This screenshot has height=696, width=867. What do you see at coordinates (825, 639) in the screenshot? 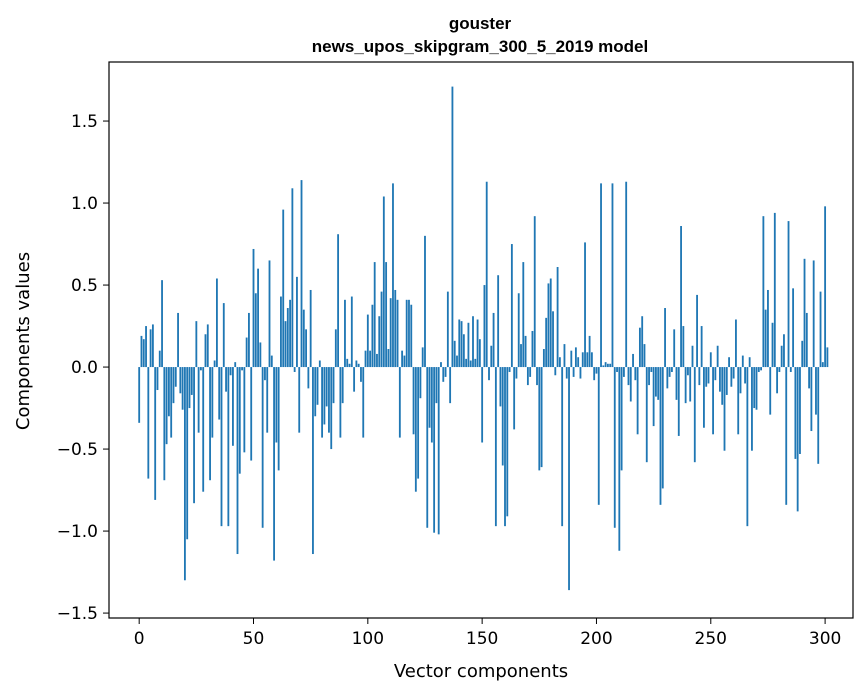
I see `x-tick-label: 300` at bounding box center [825, 639].